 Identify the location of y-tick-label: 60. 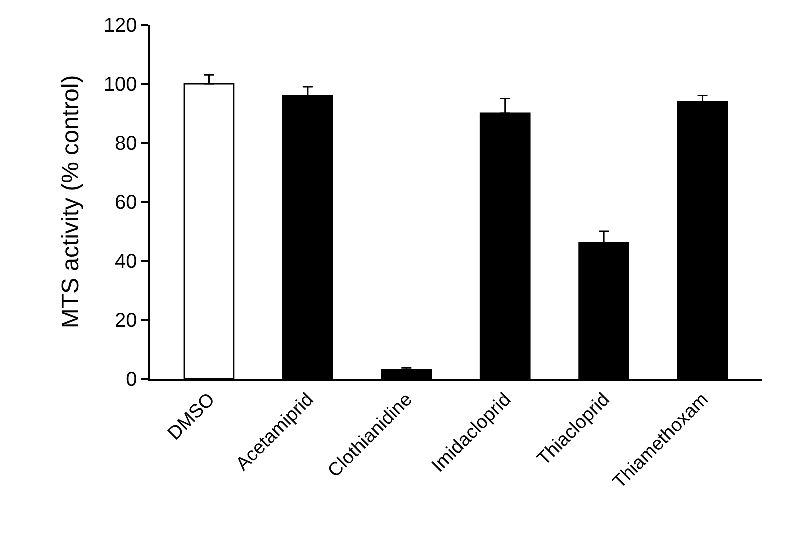
(126, 203).